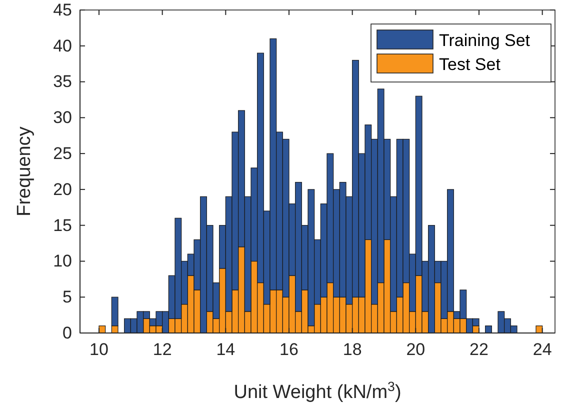  I want to click on legend-label: Test Set, so click(470, 64).